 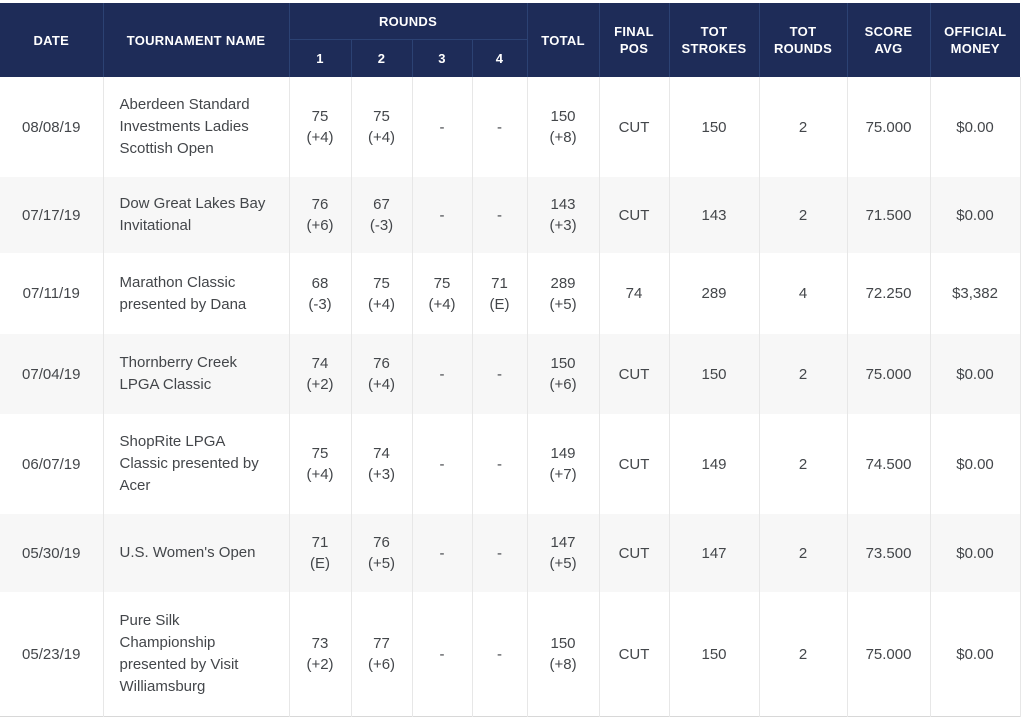 I want to click on total-cell: 143 (+3), so click(x=563, y=215).